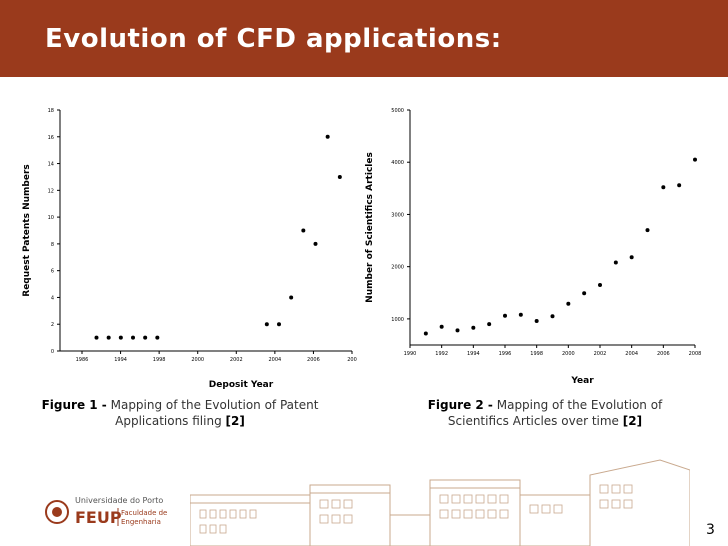 Image resolution: width=728 pixels, height=546 pixels. Describe the element at coordinates (51, 165) in the screenshot. I see `y-tick-label: 14` at that location.